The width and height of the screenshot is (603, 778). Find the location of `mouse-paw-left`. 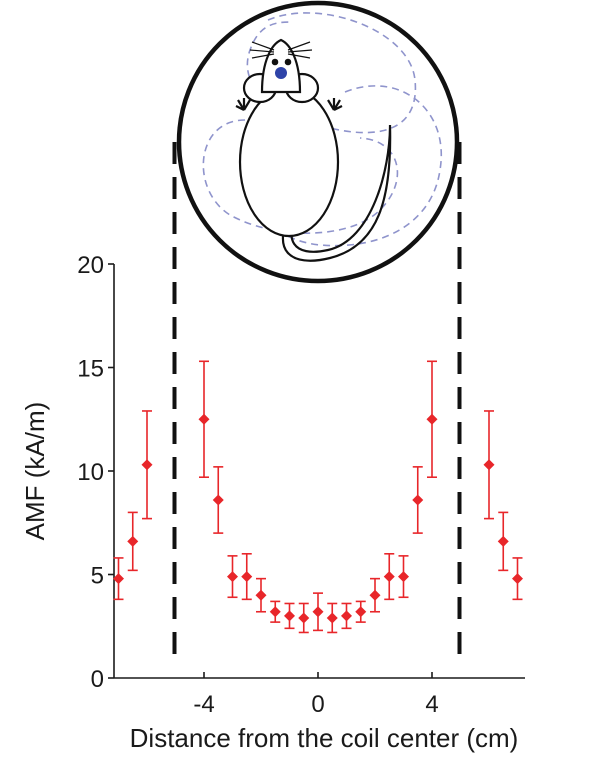

mouse-paw-left is located at coordinates (243, 104).